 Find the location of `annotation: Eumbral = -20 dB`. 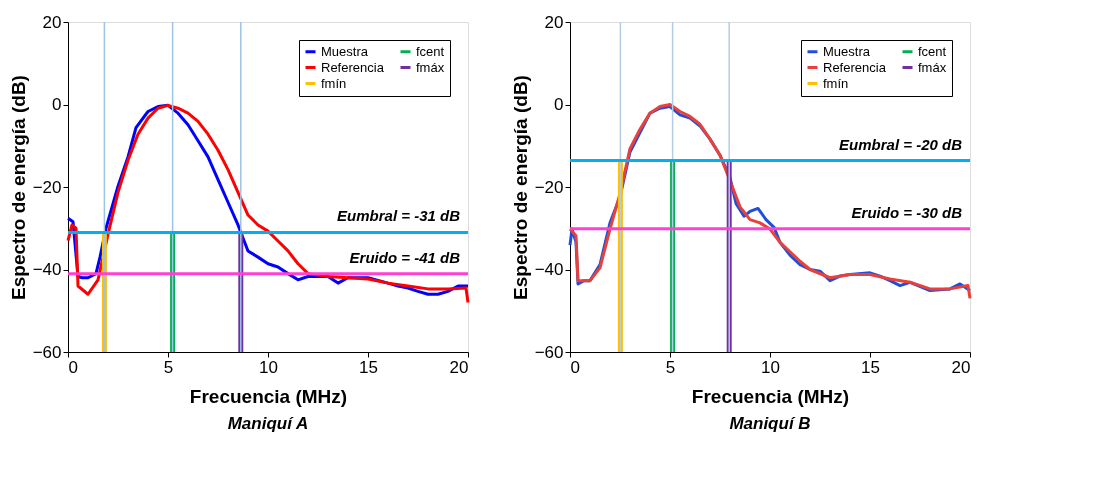

annotation: Eumbral = -20 dB is located at coordinates (901, 144).